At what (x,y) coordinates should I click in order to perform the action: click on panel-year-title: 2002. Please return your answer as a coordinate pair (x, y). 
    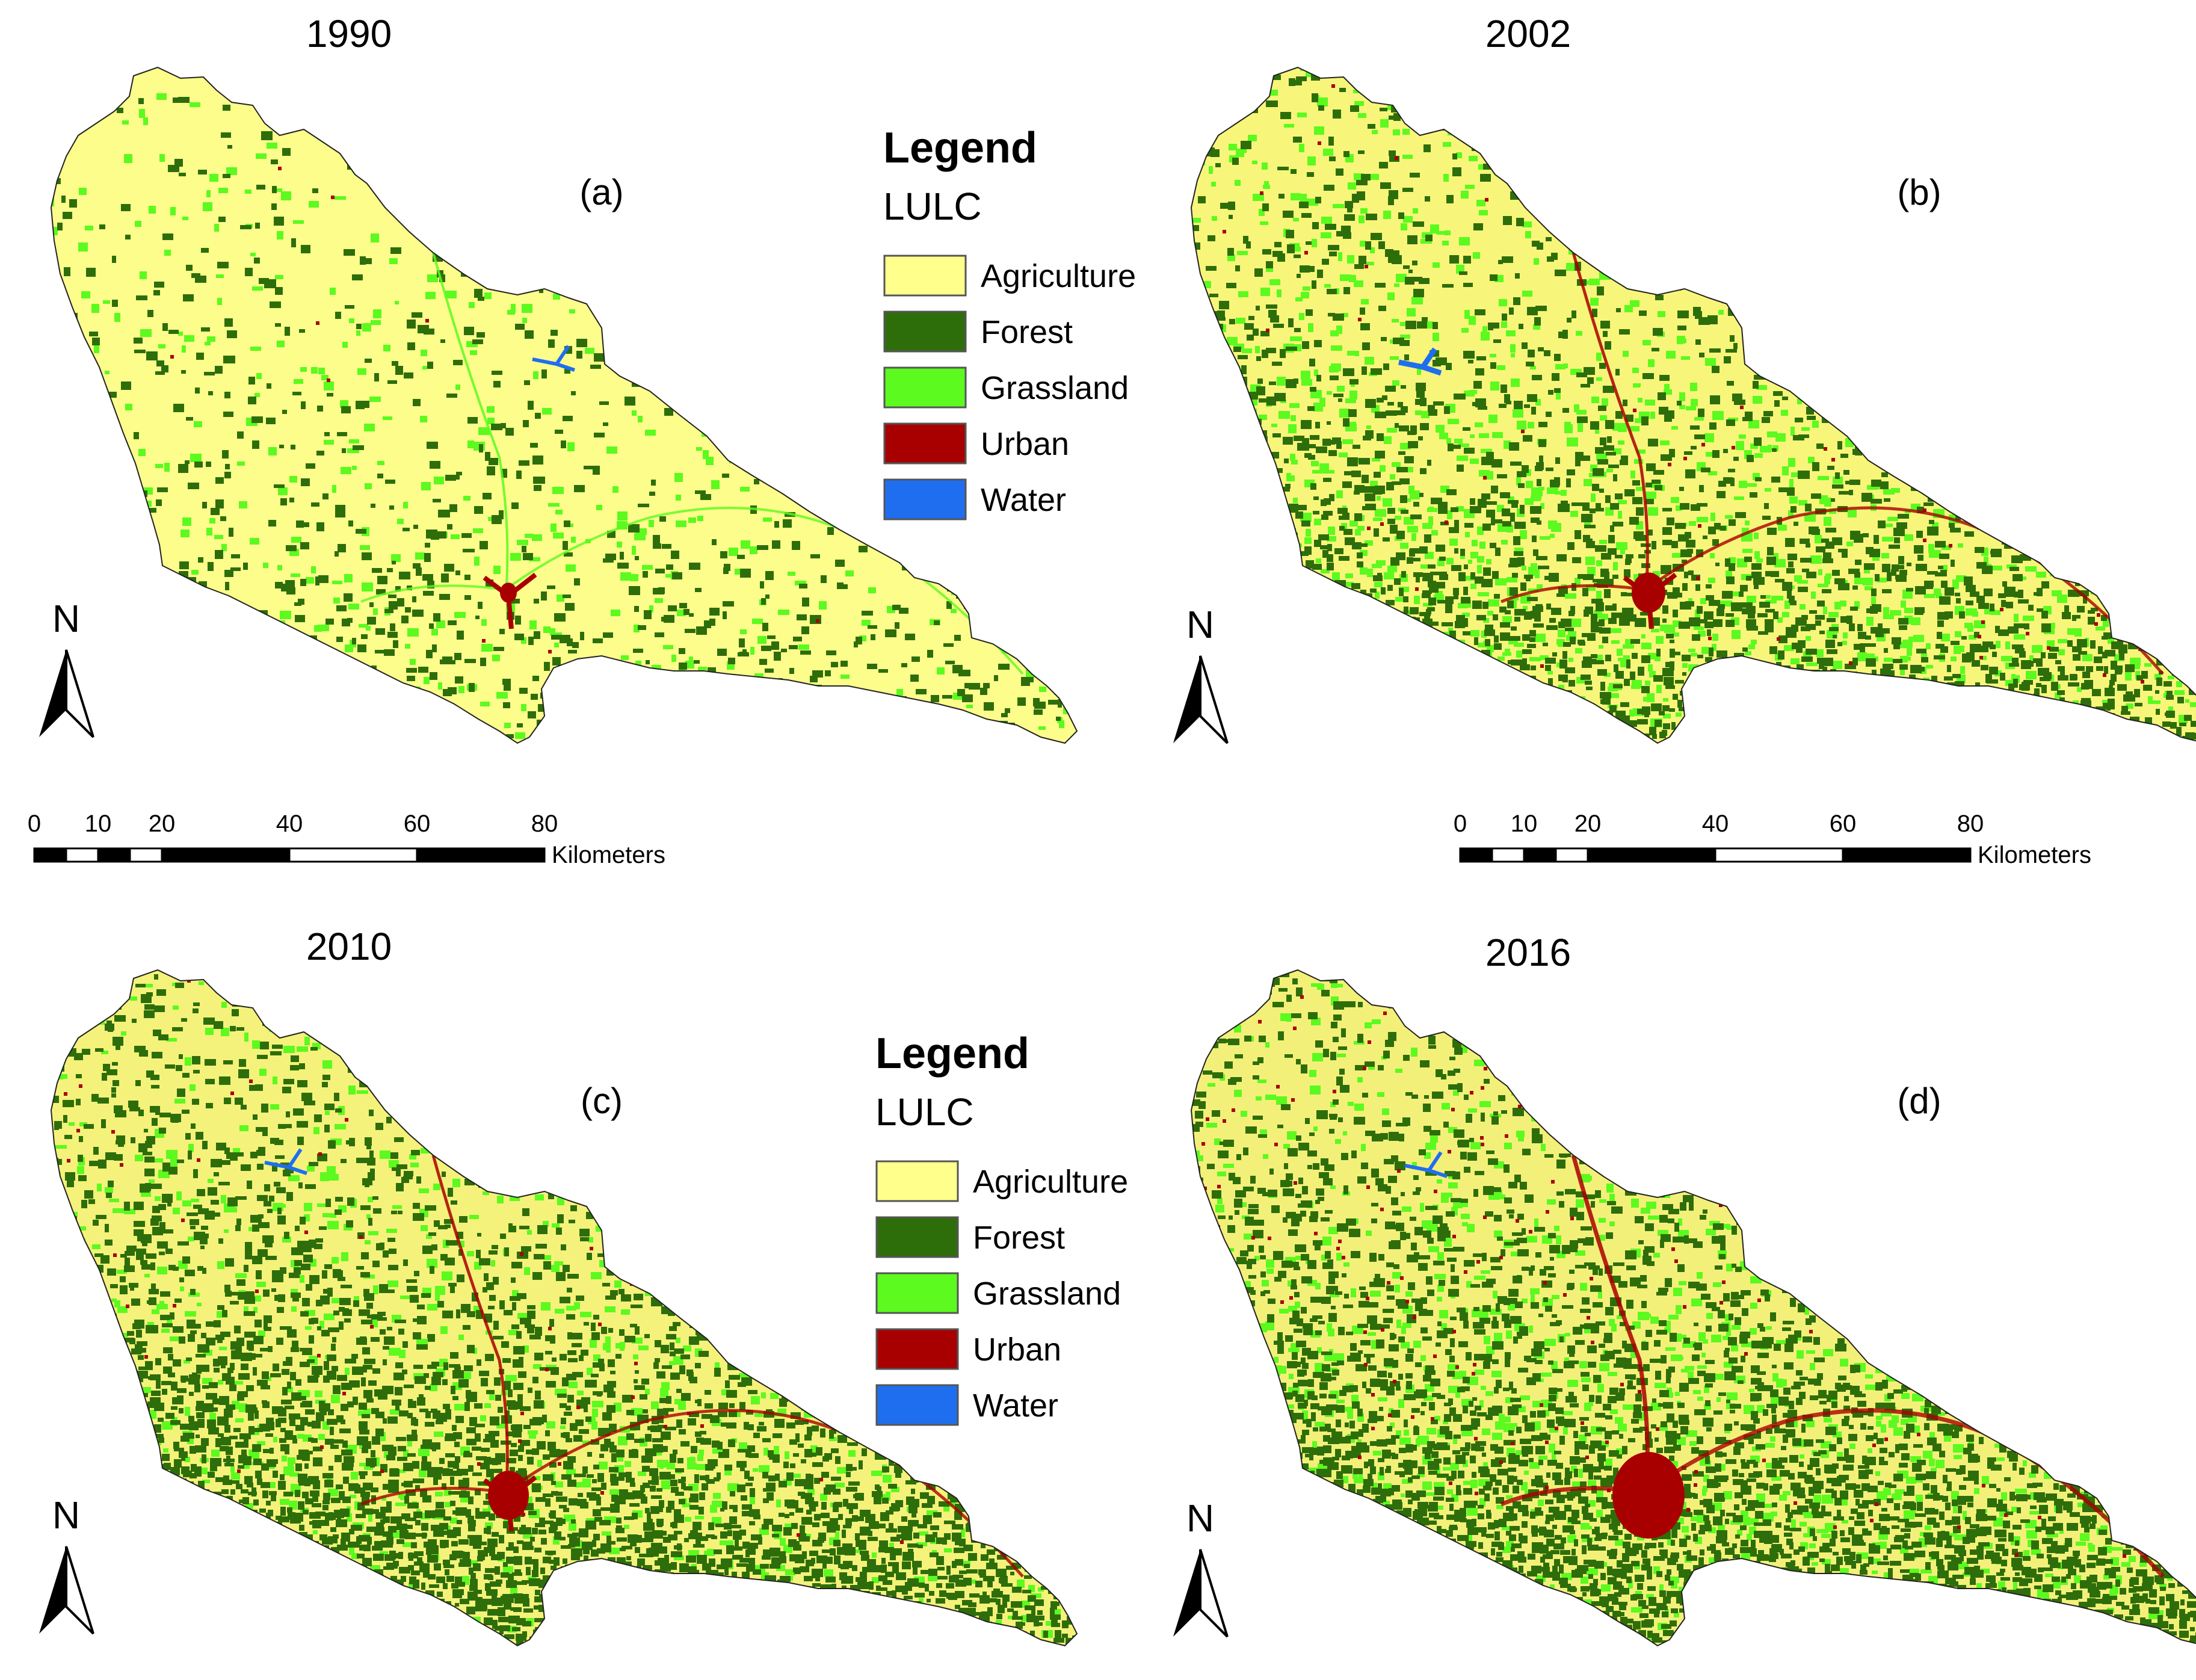
    Looking at the image, I should click on (1528, 33).